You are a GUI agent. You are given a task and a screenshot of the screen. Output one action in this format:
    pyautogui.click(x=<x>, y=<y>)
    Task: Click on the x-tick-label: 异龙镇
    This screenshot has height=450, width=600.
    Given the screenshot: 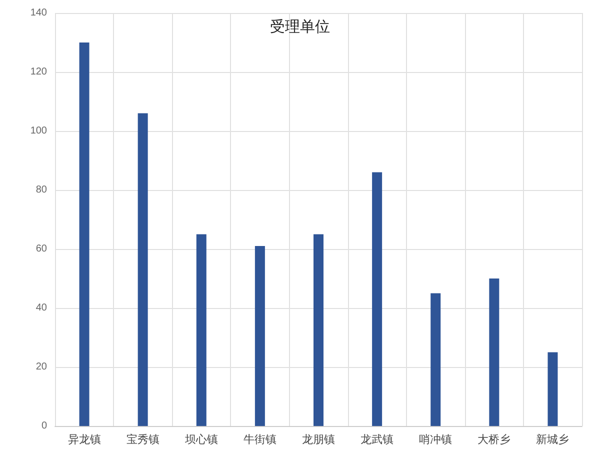 What is the action you would take?
    pyautogui.click(x=84, y=439)
    